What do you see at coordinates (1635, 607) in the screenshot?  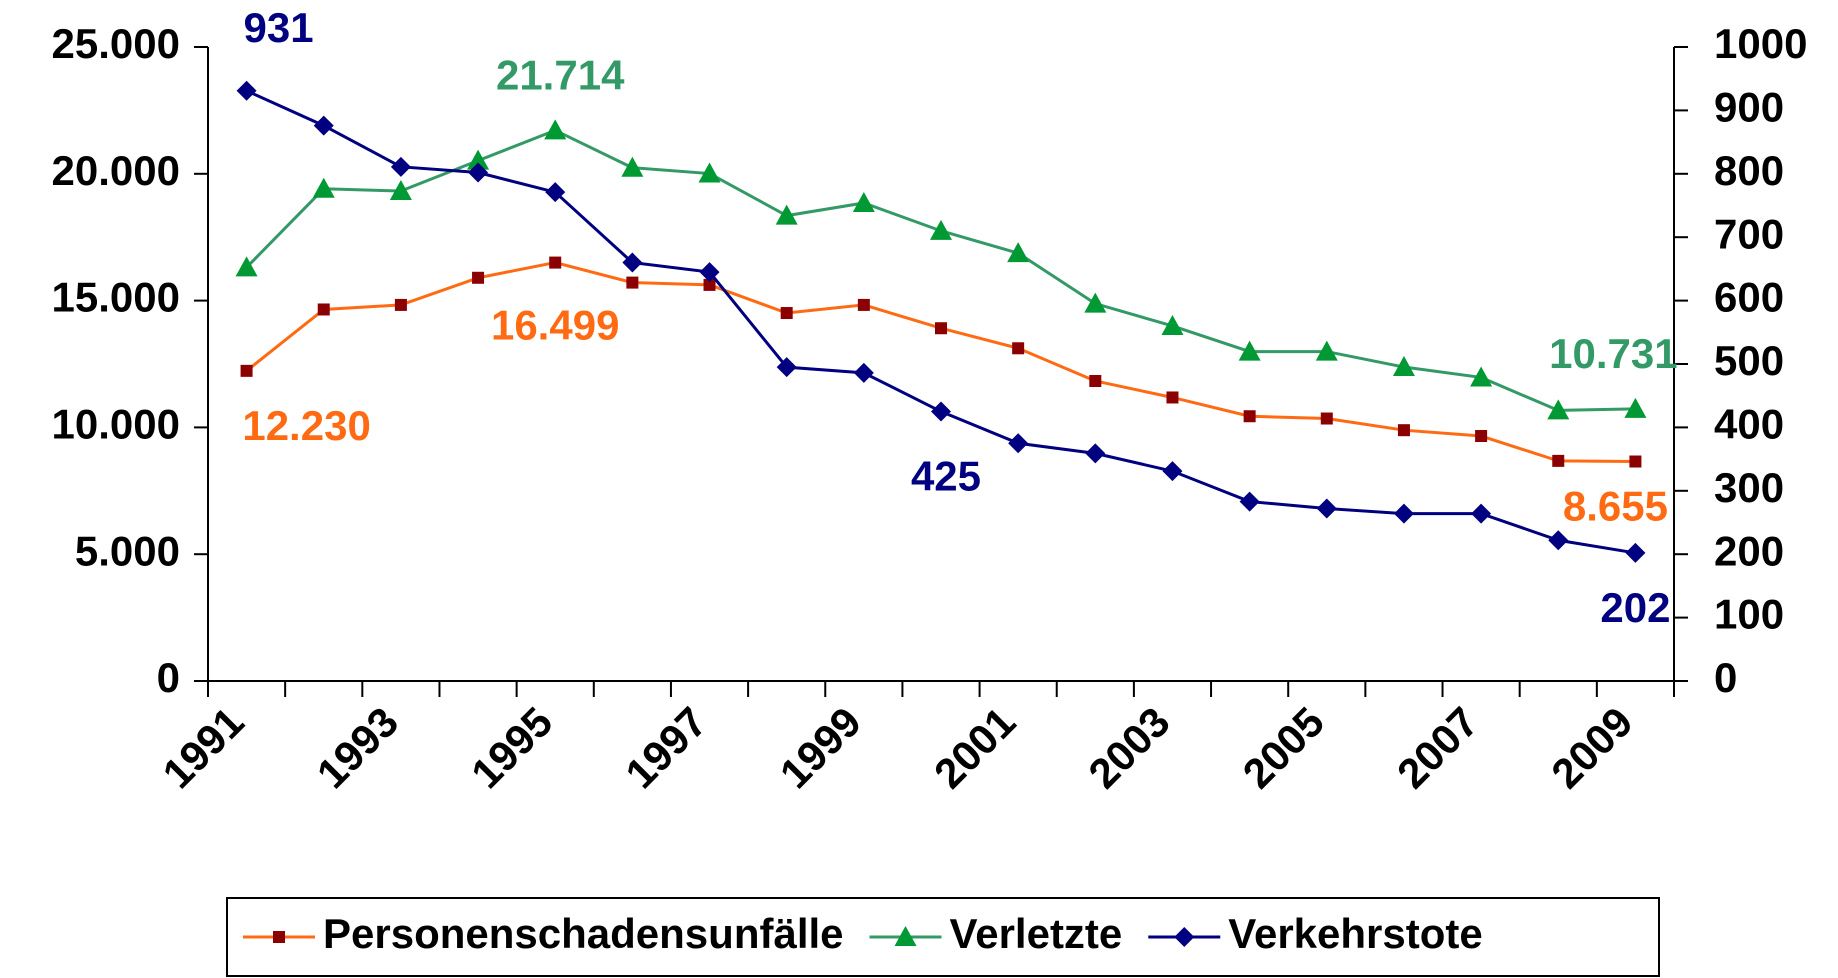 I see `data-label: 202` at bounding box center [1635, 607].